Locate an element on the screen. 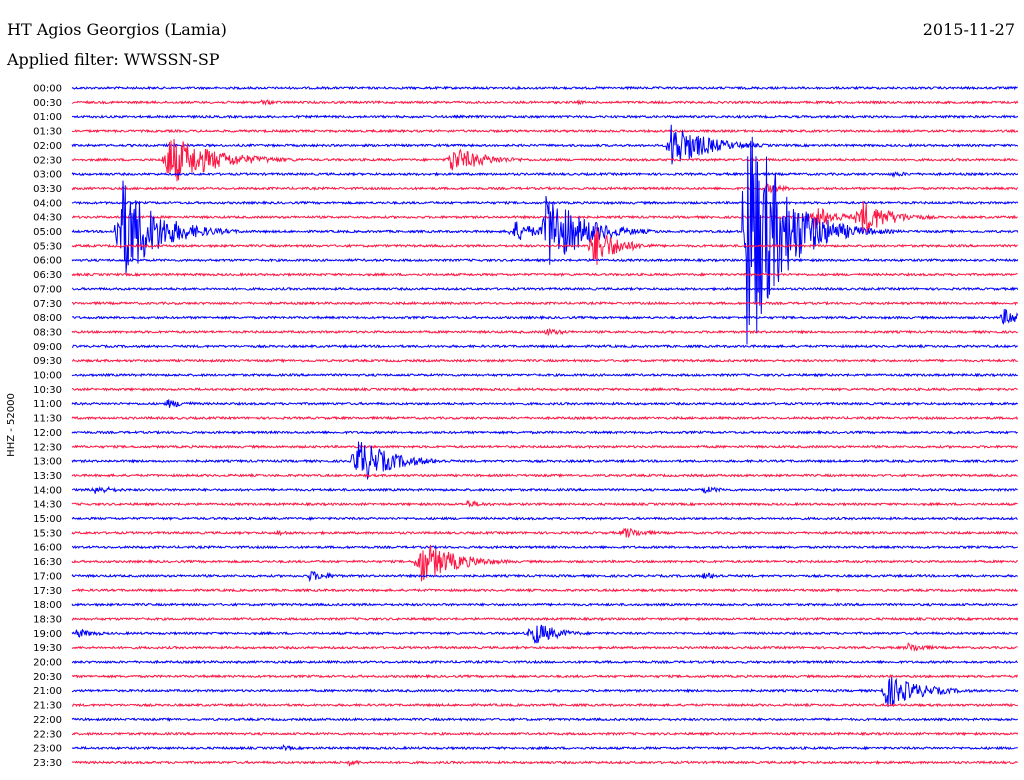 This screenshot has height=780, width=1024. row-label: 23:00 is located at coordinates (47, 749).